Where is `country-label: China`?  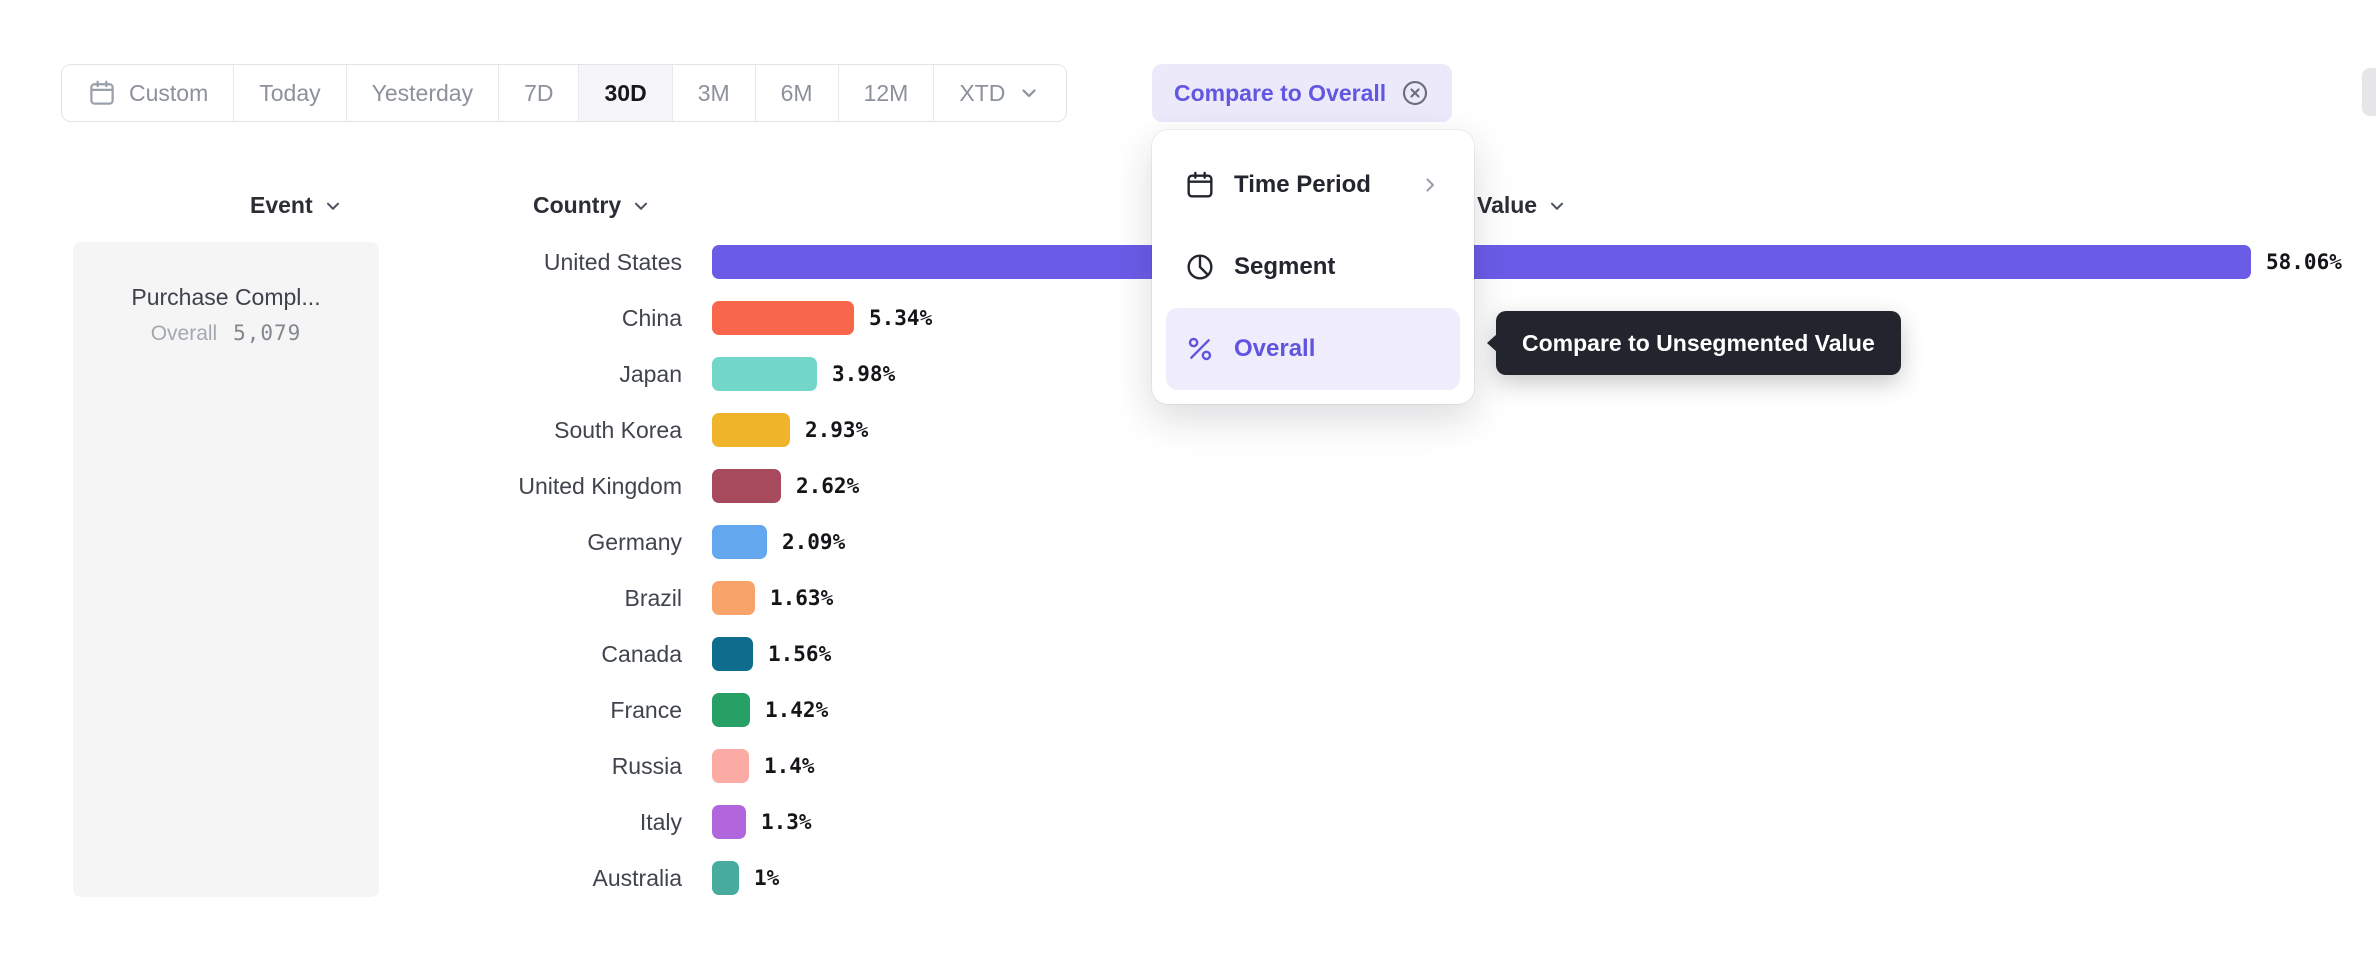 country-label: China is located at coordinates (651, 317).